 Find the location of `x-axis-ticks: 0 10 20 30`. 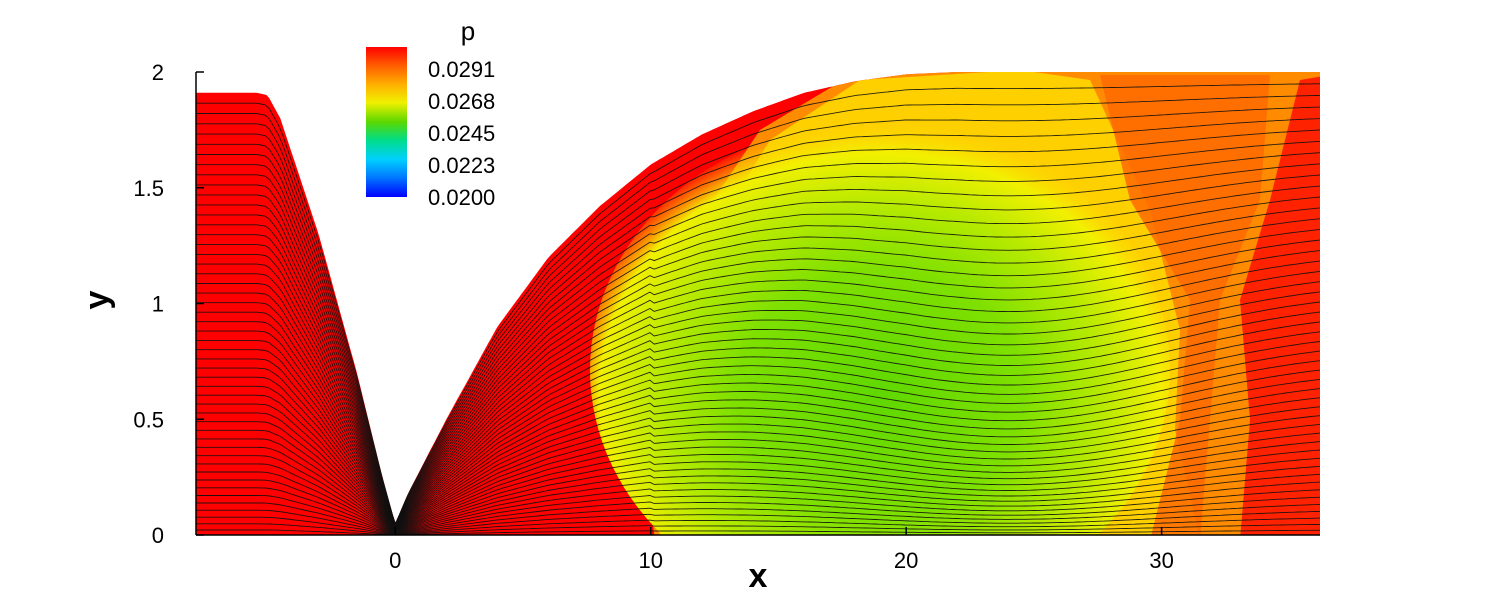

x-axis-ticks: 0 10 20 30 is located at coordinates (781, 550).